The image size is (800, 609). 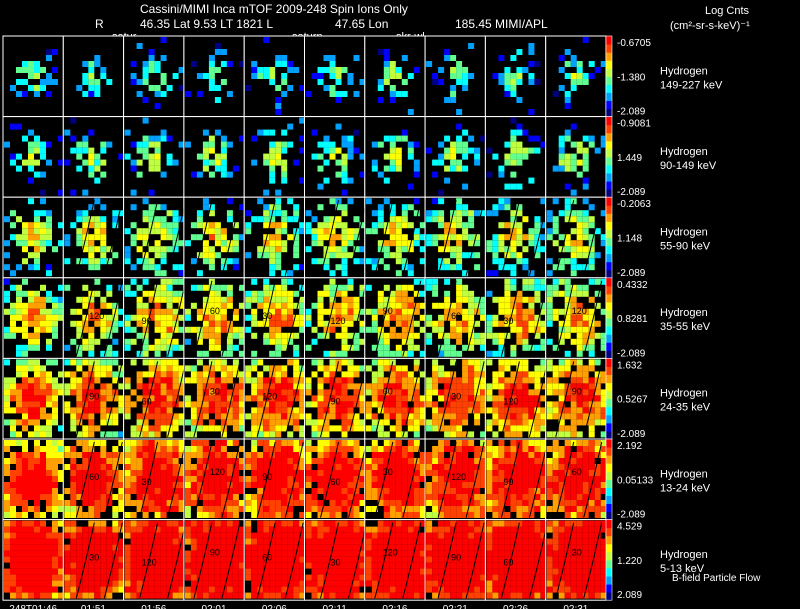 I want to click on pitch-angle-label: 30, so click(x=456, y=396).